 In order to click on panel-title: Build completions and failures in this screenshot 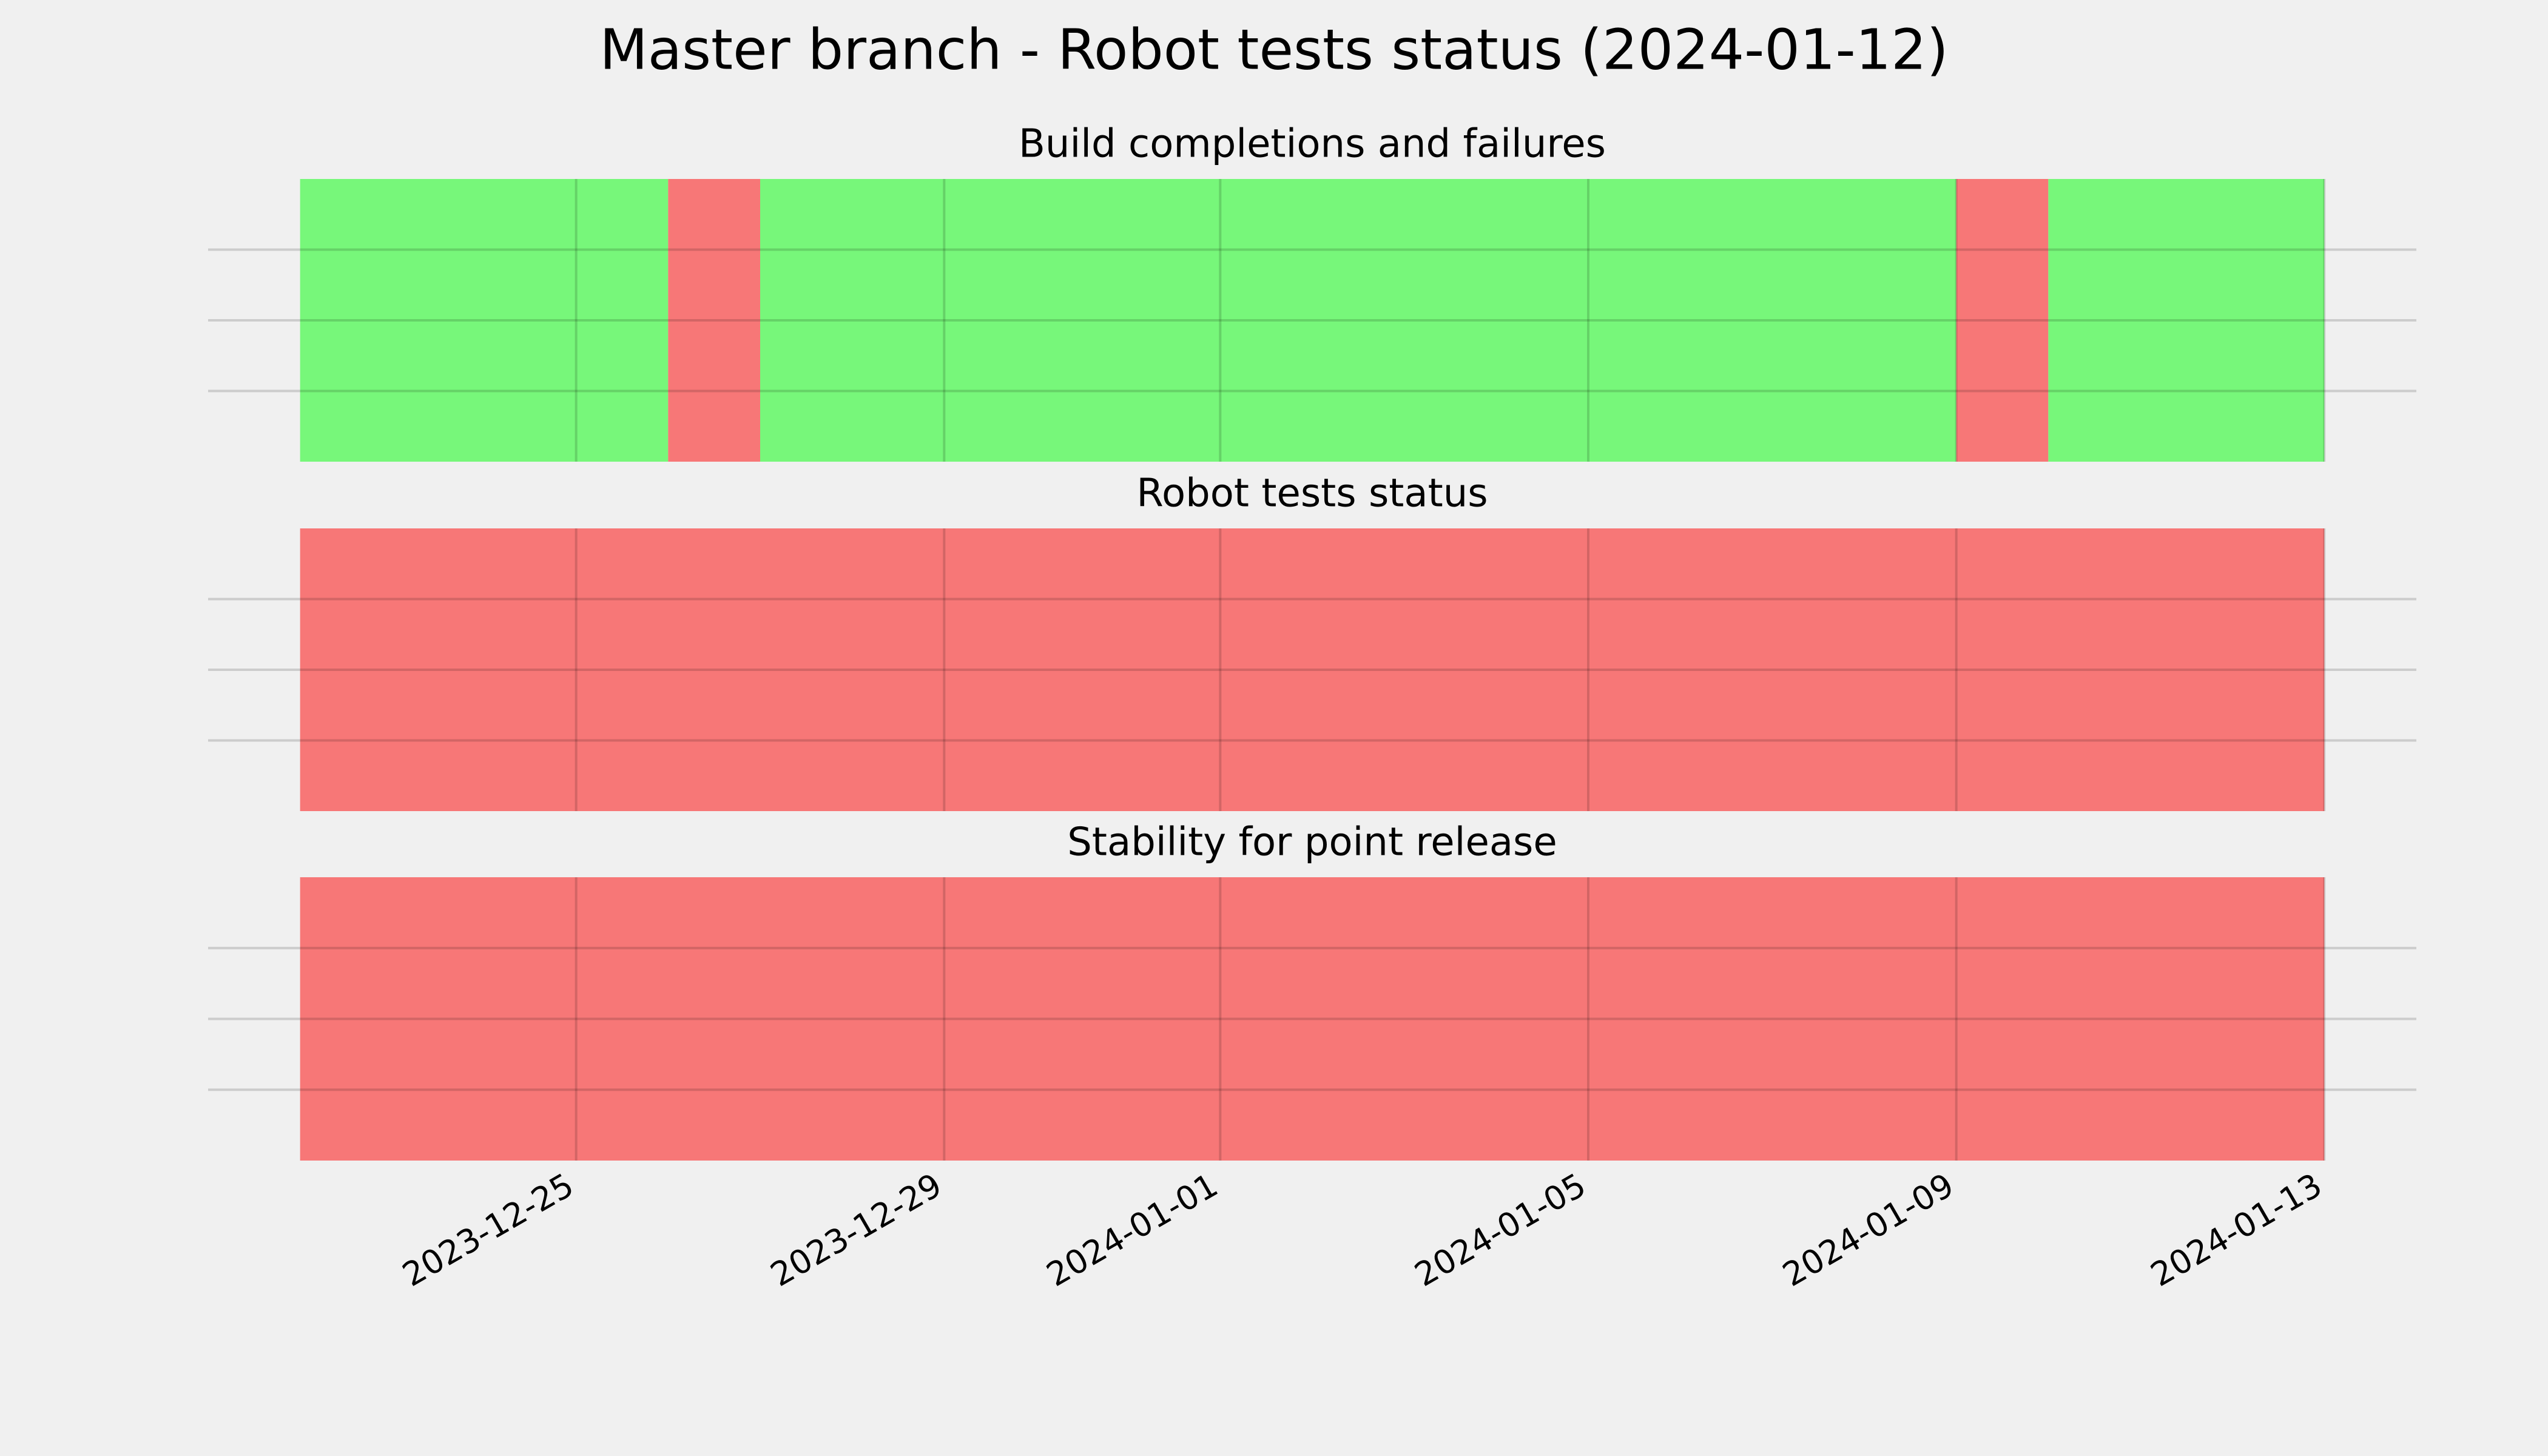, I will do `click(1312, 144)`.